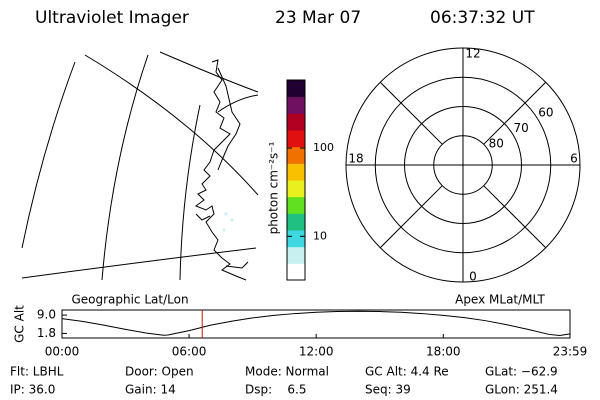 This screenshot has height=400, width=600. What do you see at coordinates (20, 324) in the screenshot?
I see `y-axis-label: GC Alt` at bounding box center [20, 324].